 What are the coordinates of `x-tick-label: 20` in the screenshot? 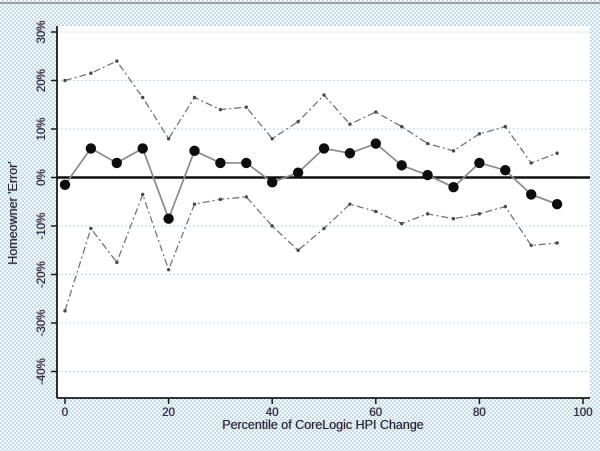 It's located at (168, 413).